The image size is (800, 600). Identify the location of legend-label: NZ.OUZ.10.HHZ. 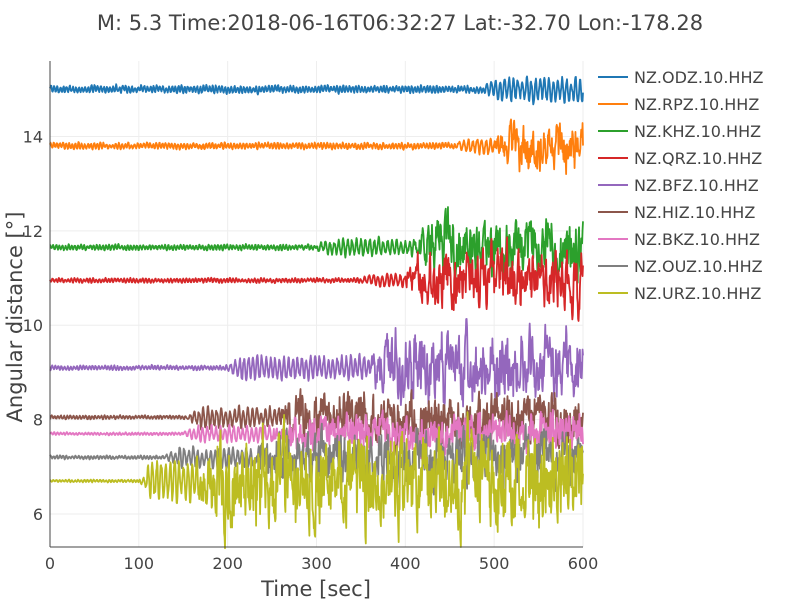
(698, 266).